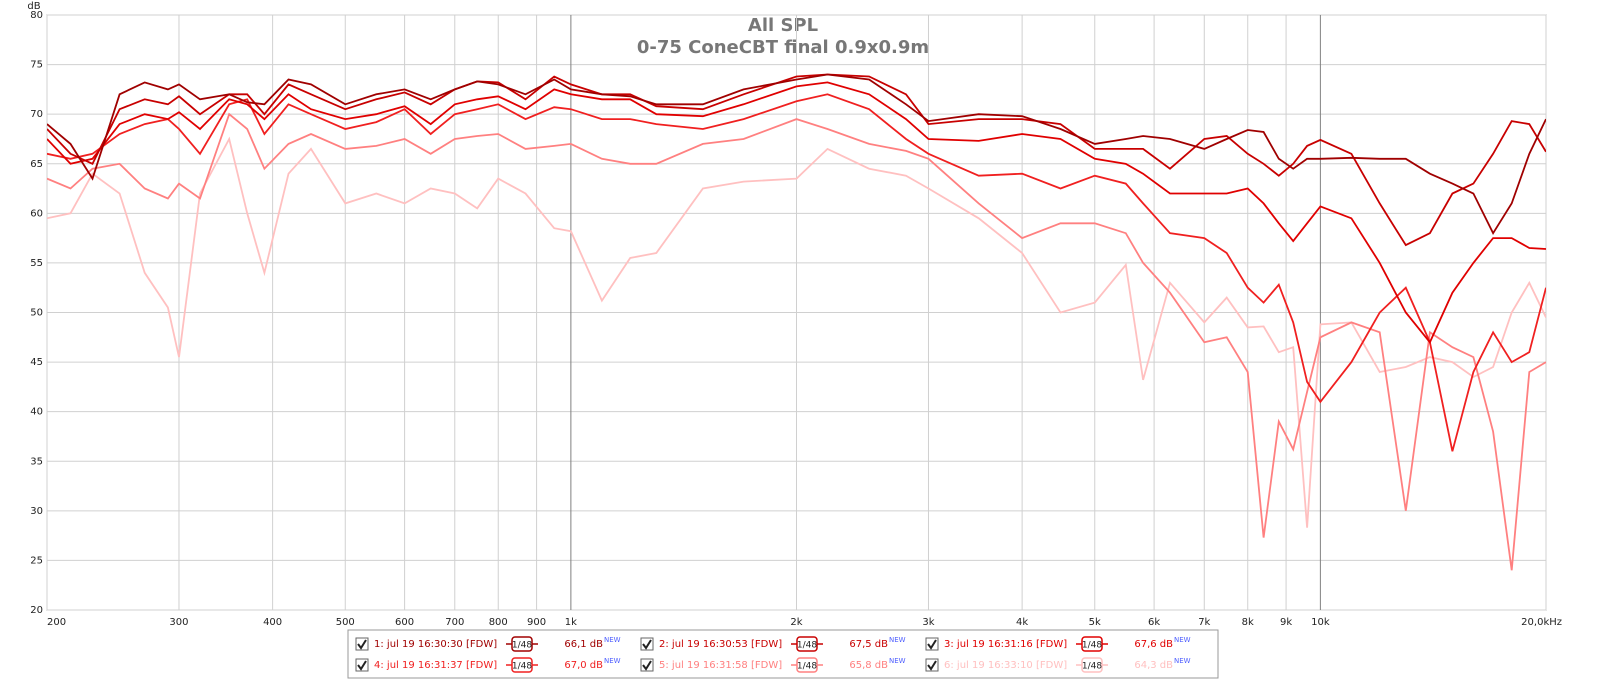  What do you see at coordinates (178, 622) in the screenshot?
I see `x-tick-label: 300` at bounding box center [178, 622].